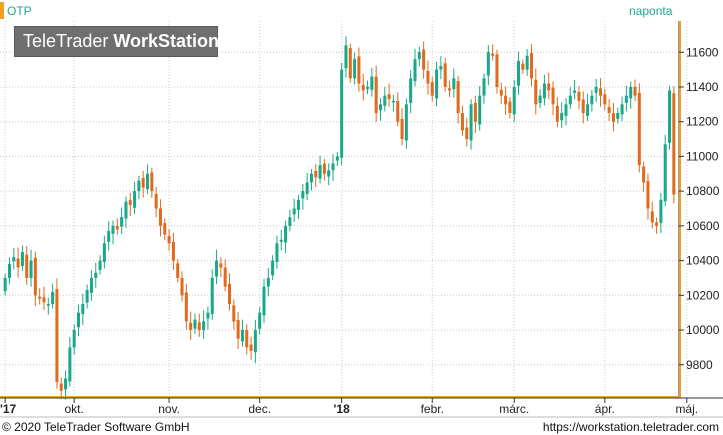 Image resolution: width=723 pixels, height=435 pixels. Describe the element at coordinates (703, 226) in the screenshot. I see `y-tick-label: 10600` at that location.